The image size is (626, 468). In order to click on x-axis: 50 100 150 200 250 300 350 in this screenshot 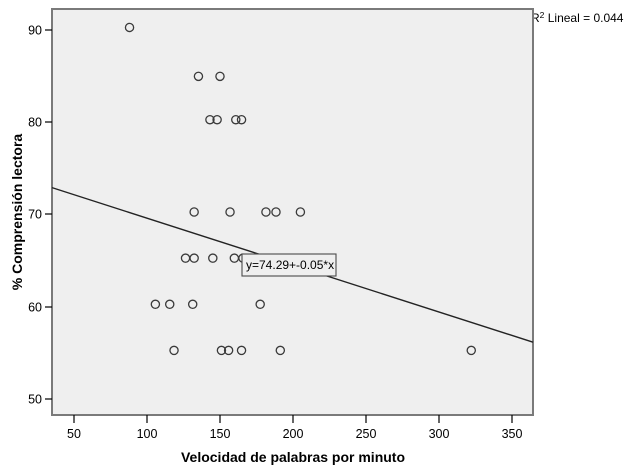, I will do `click(294, 428)`.